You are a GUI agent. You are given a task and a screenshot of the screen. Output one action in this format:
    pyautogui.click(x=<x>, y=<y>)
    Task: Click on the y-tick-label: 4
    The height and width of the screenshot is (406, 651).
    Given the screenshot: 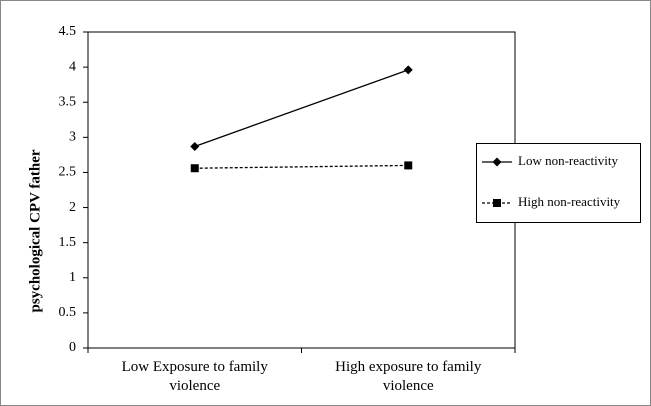 What is the action you would take?
    pyautogui.click(x=72, y=66)
    